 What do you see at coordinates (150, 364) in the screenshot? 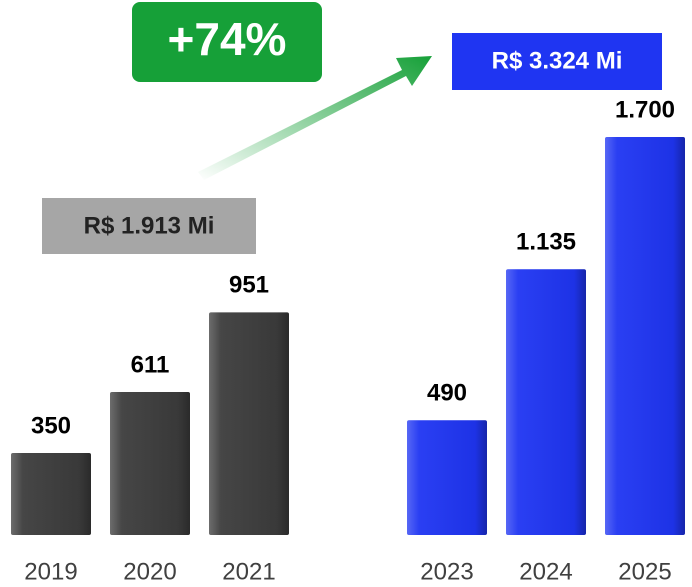
I see `value-label: 611` at bounding box center [150, 364].